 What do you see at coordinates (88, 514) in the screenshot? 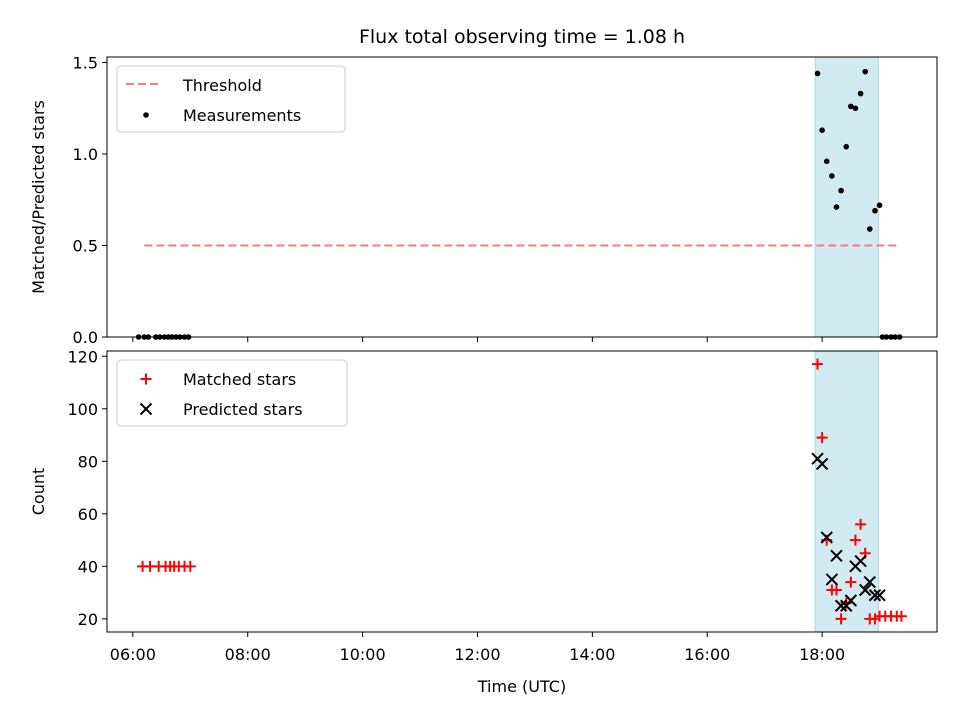
I see `y-tick-label: 60` at bounding box center [88, 514].